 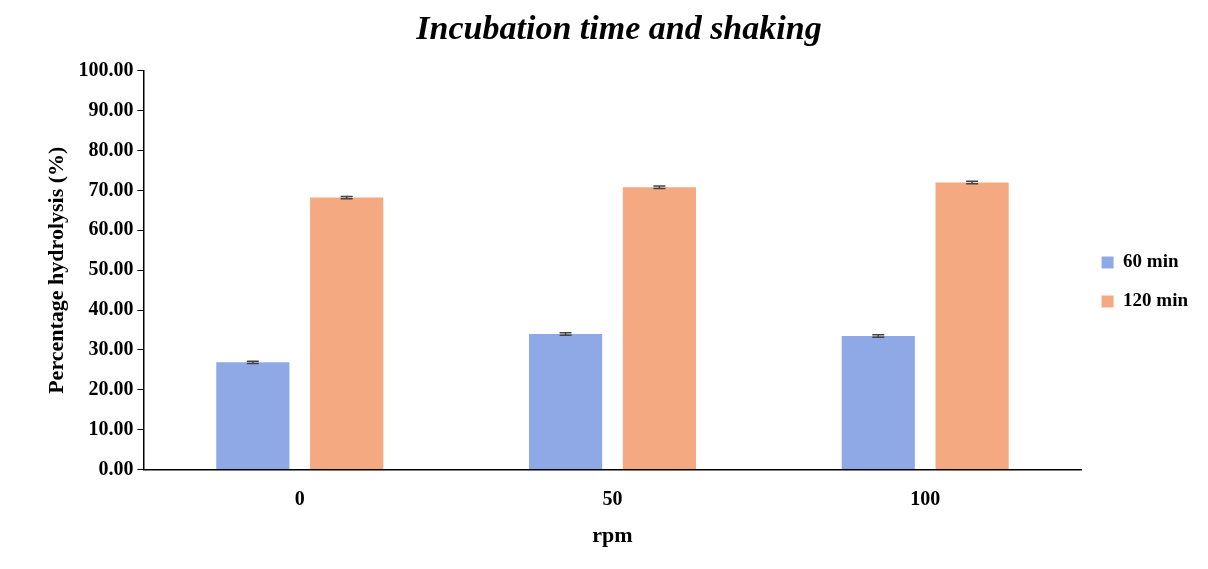 What do you see at coordinates (925, 497) in the screenshot?
I see `x-tick-label: 100` at bounding box center [925, 497].